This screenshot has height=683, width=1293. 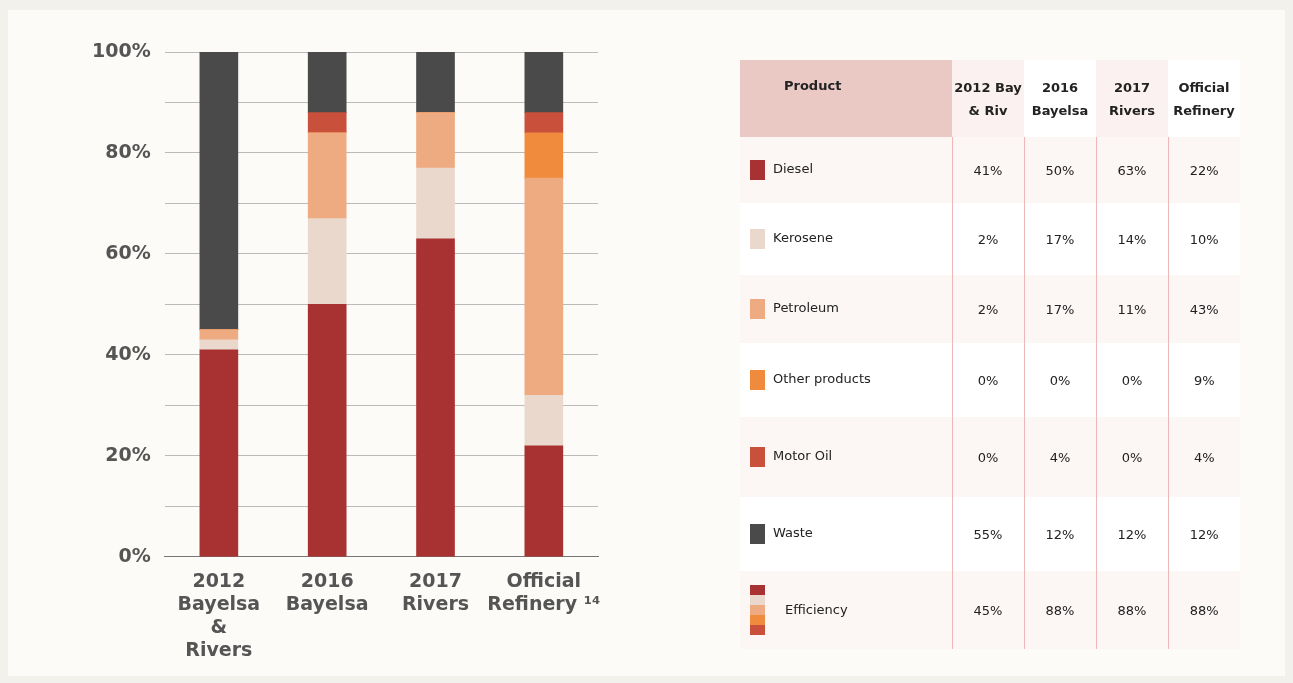 I want to click on x-tick-label: 2017 Rivers, so click(x=435, y=591).